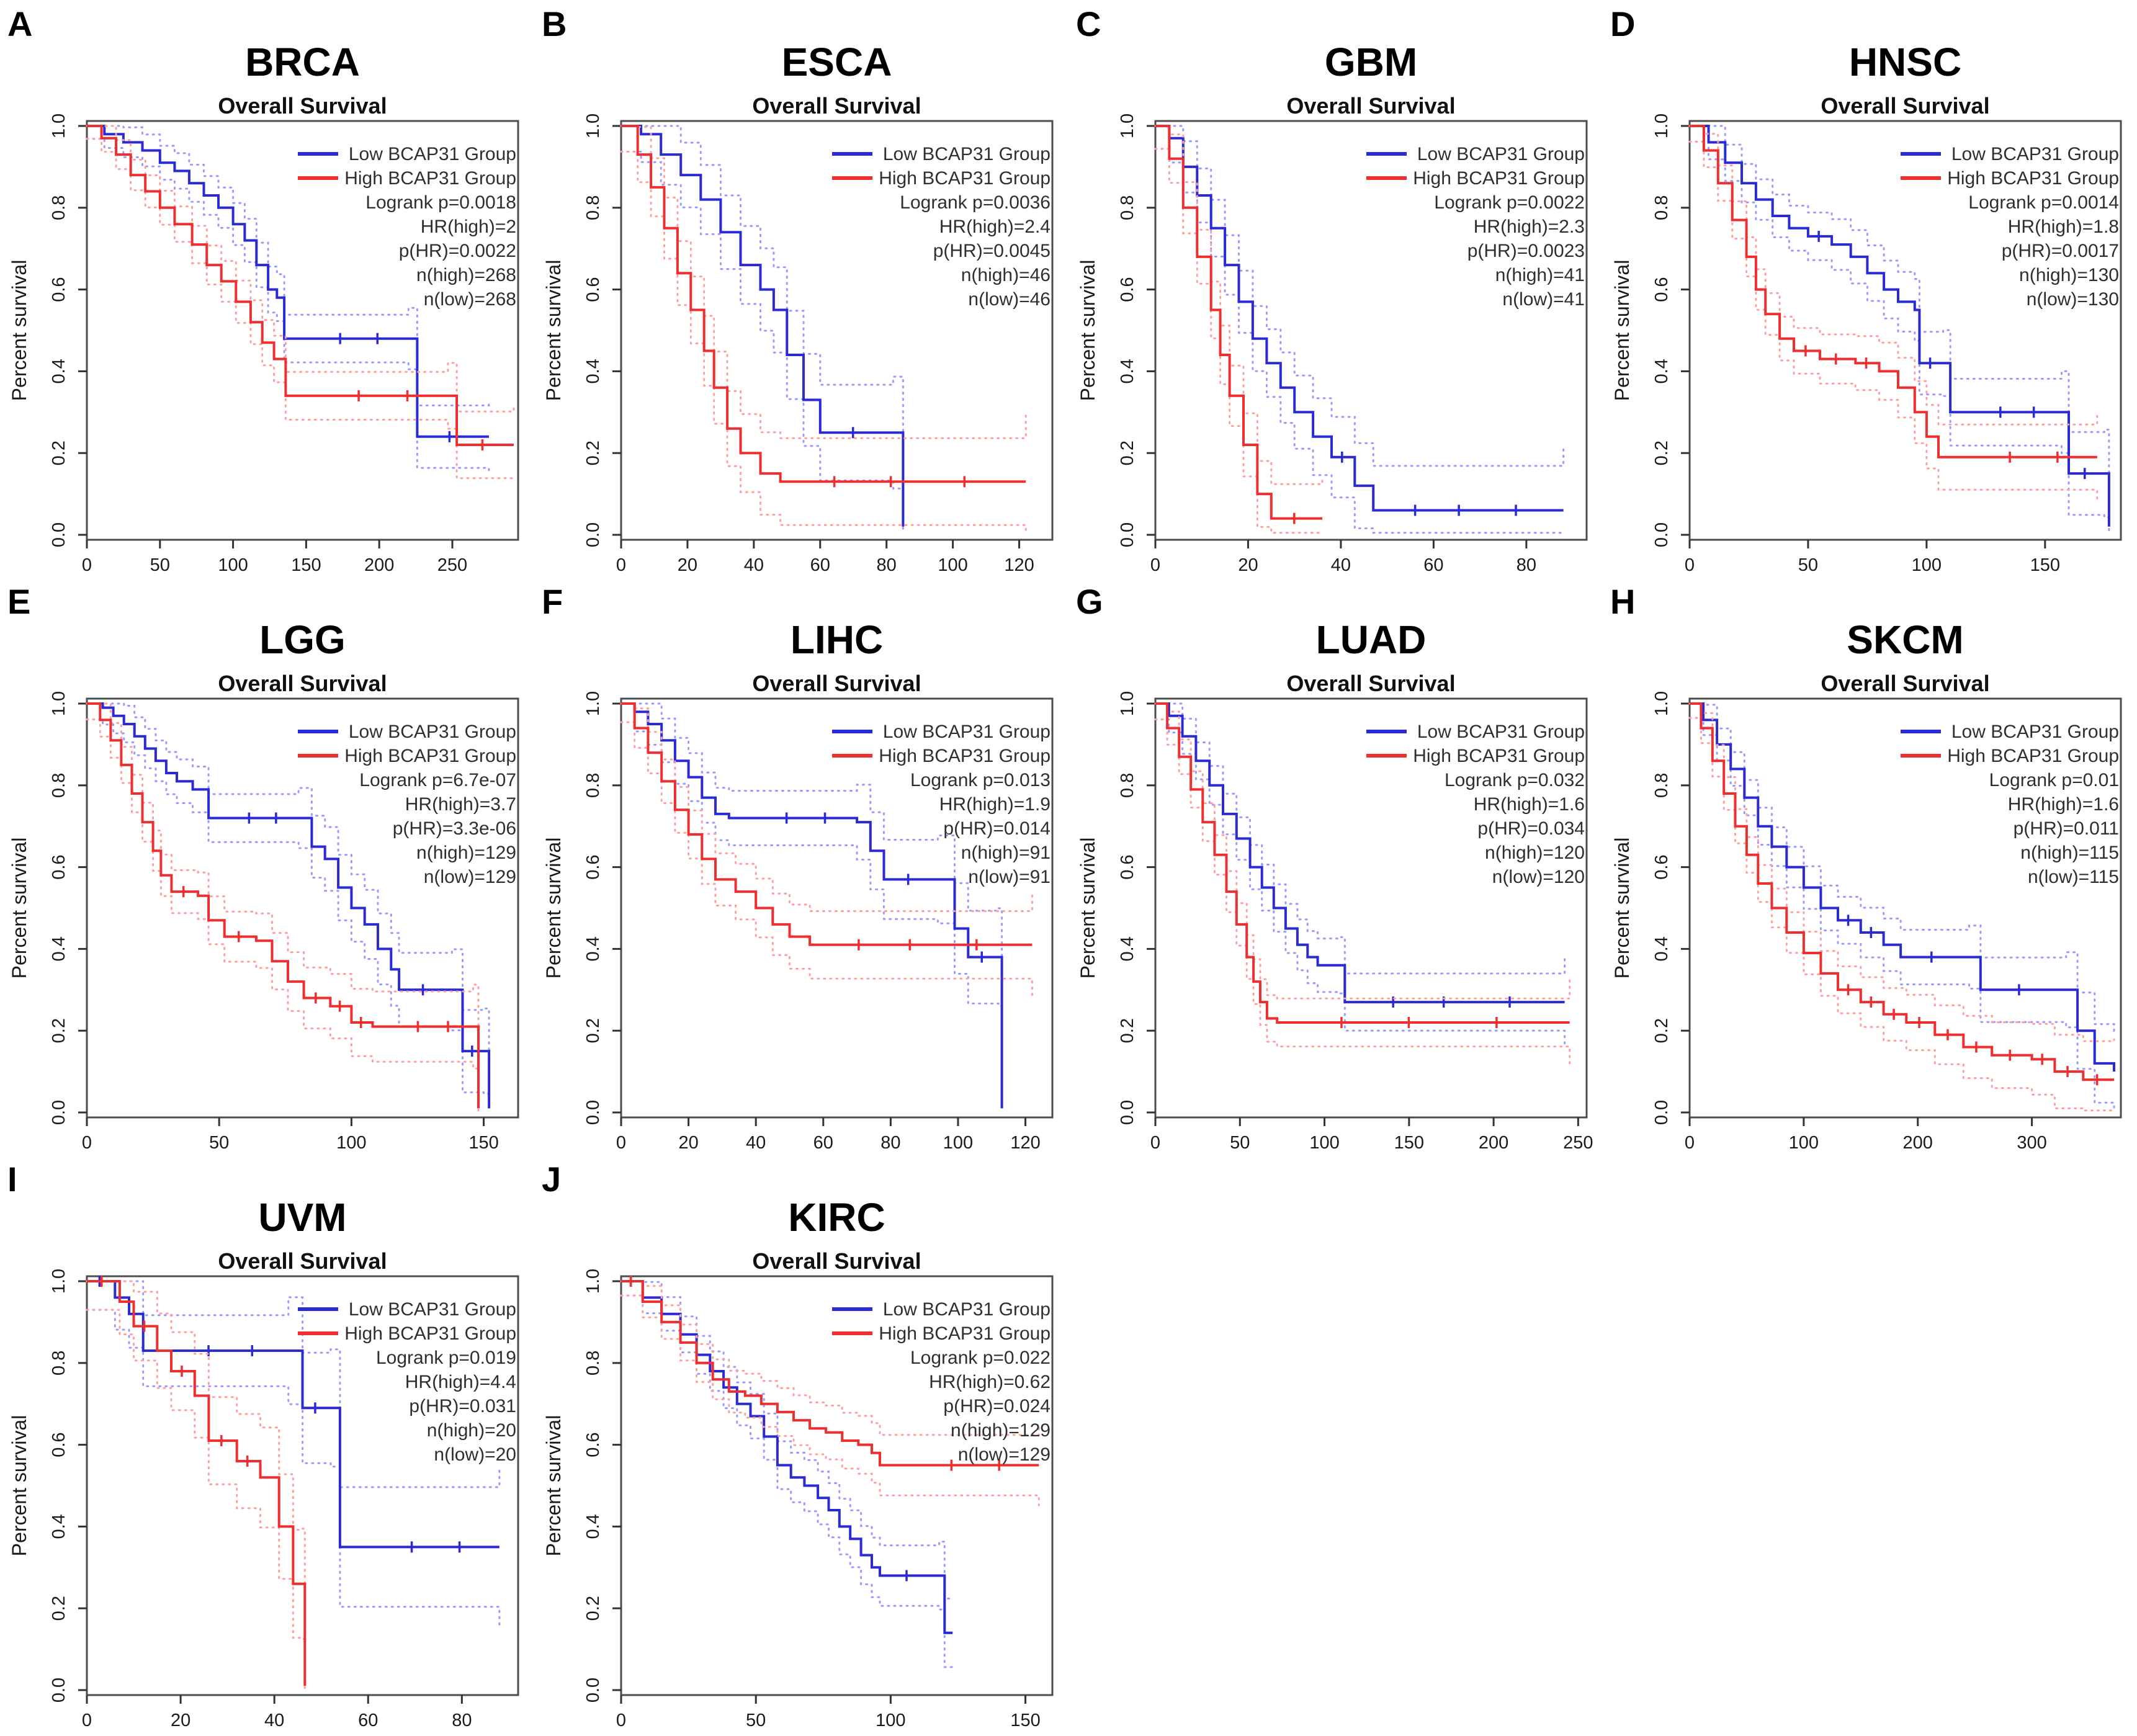 Image resolution: width=2137 pixels, height=1736 pixels. I want to click on stat-line: n(low)=41, so click(1543, 299).